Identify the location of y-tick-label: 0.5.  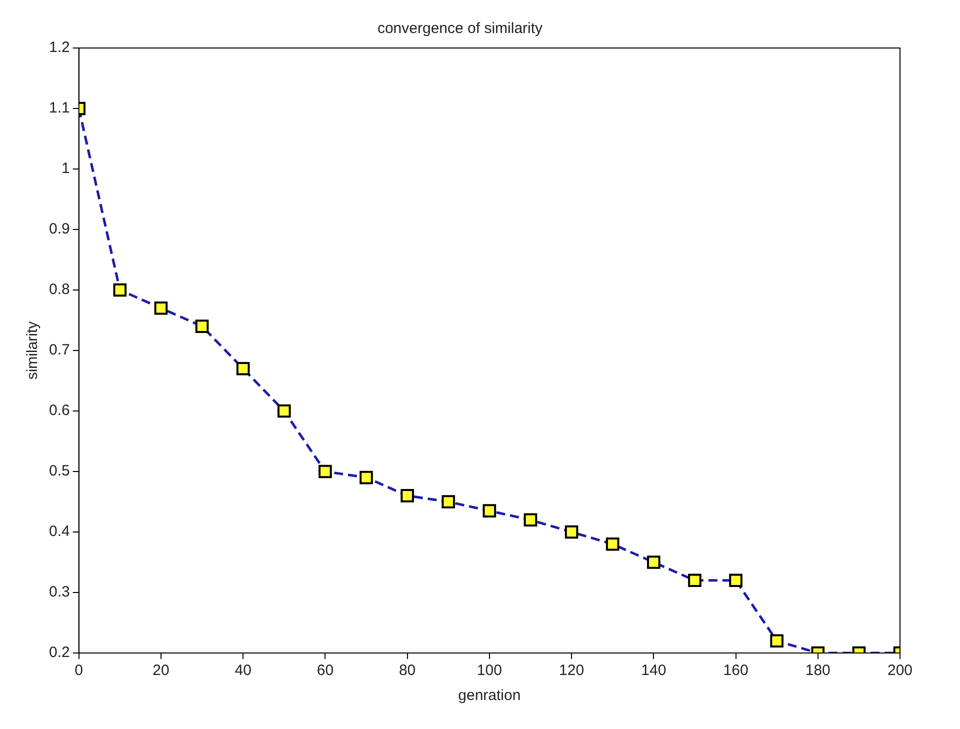
(59, 471).